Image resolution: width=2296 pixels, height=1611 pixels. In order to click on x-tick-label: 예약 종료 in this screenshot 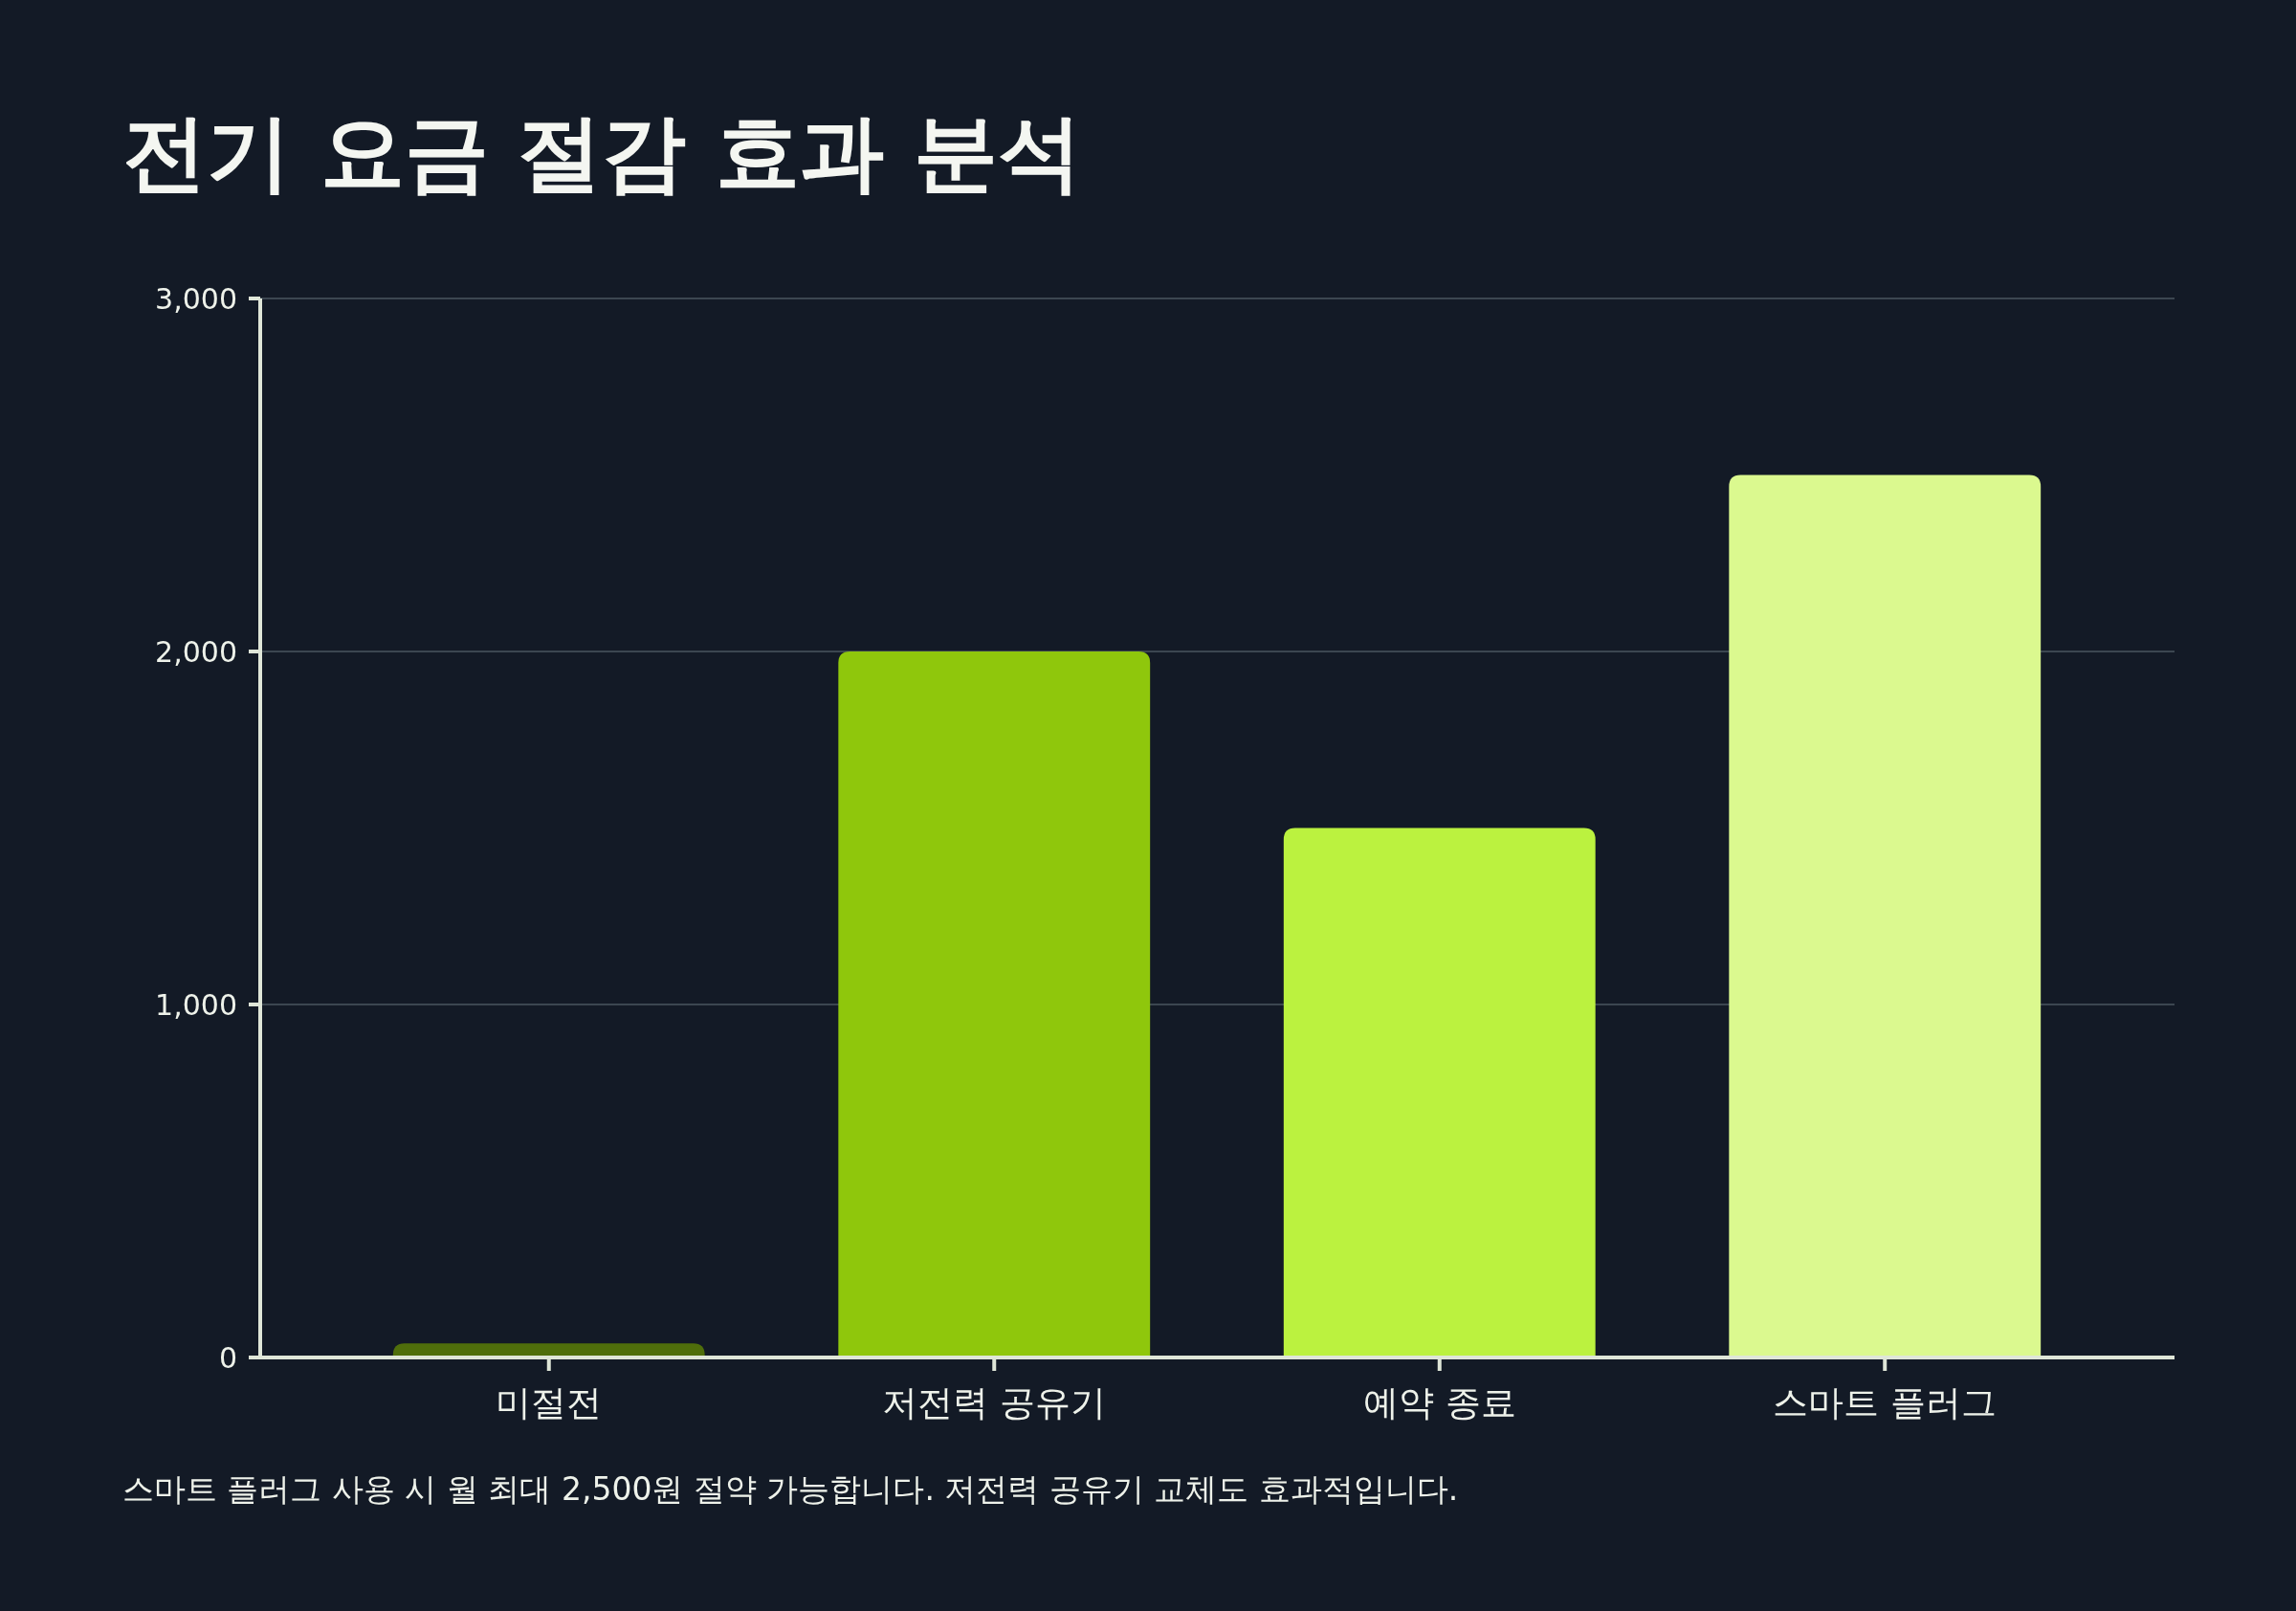, I will do `click(1439, 1402)`.